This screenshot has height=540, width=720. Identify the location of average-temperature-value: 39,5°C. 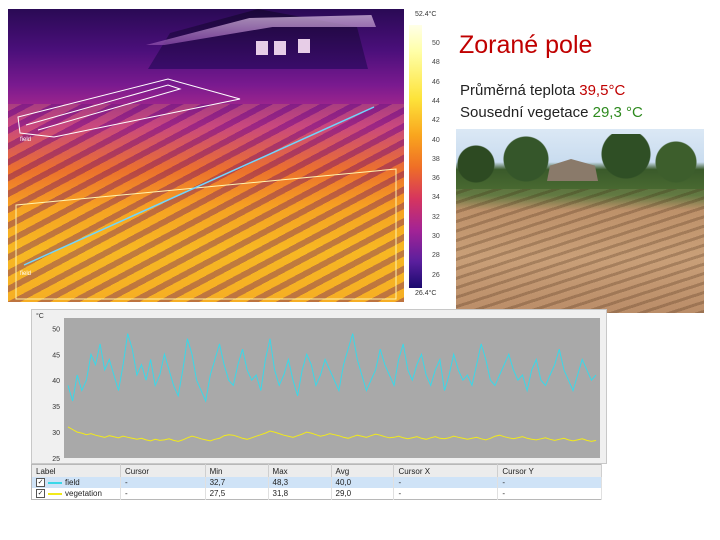
(602, 90).